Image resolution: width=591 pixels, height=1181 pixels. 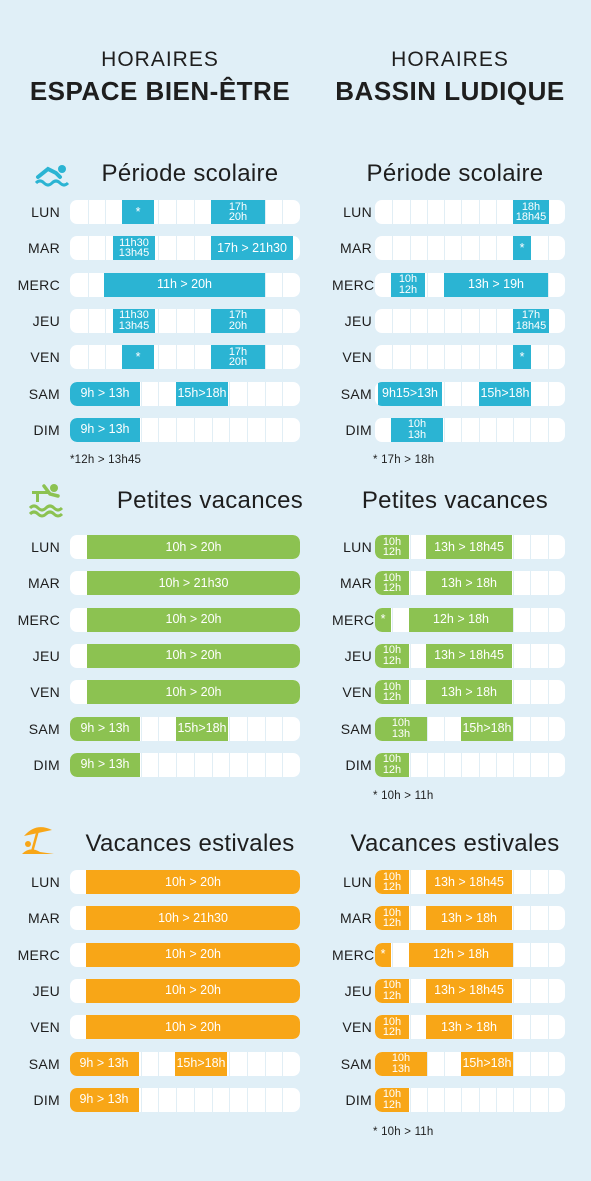 What do you see at coordinates (193, 583) in the screenshot?
I see `time-slot-bar: 10h > 21h30` at bounding box center [193, 583].